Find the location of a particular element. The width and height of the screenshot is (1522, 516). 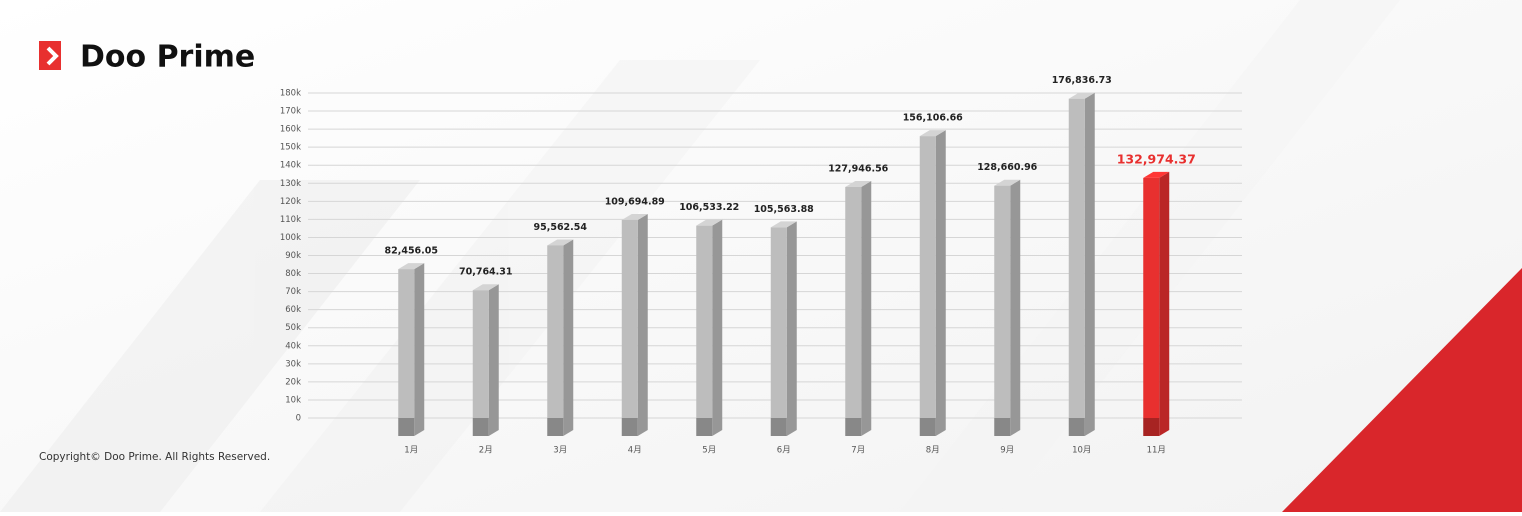

x-tick-label: 10月 is located at coordinates (1081, 451).